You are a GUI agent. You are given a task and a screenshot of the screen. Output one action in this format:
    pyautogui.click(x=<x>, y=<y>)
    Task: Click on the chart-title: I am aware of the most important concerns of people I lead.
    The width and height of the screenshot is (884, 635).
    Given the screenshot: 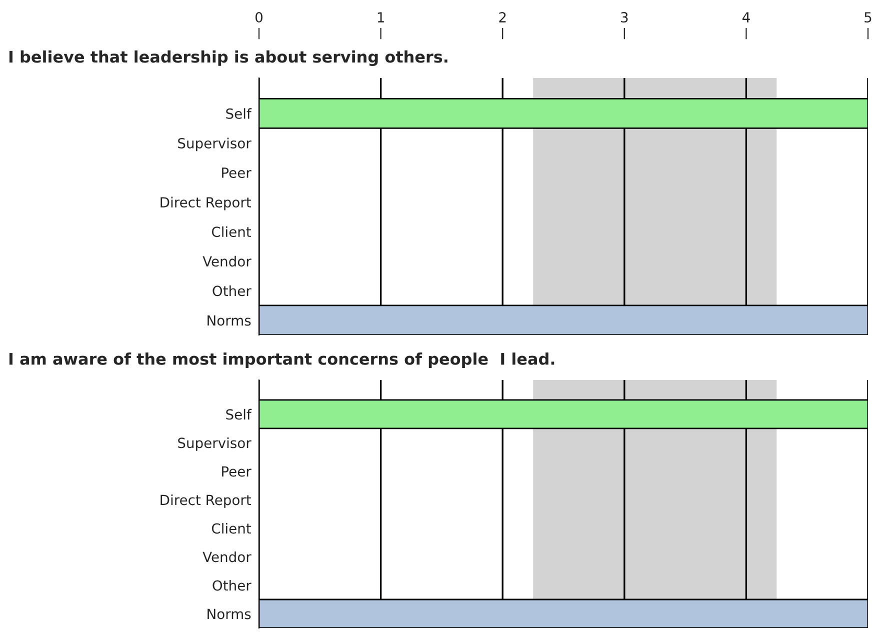 What is the action you would take?
    pyautogui.click(x=281, y=360)
    